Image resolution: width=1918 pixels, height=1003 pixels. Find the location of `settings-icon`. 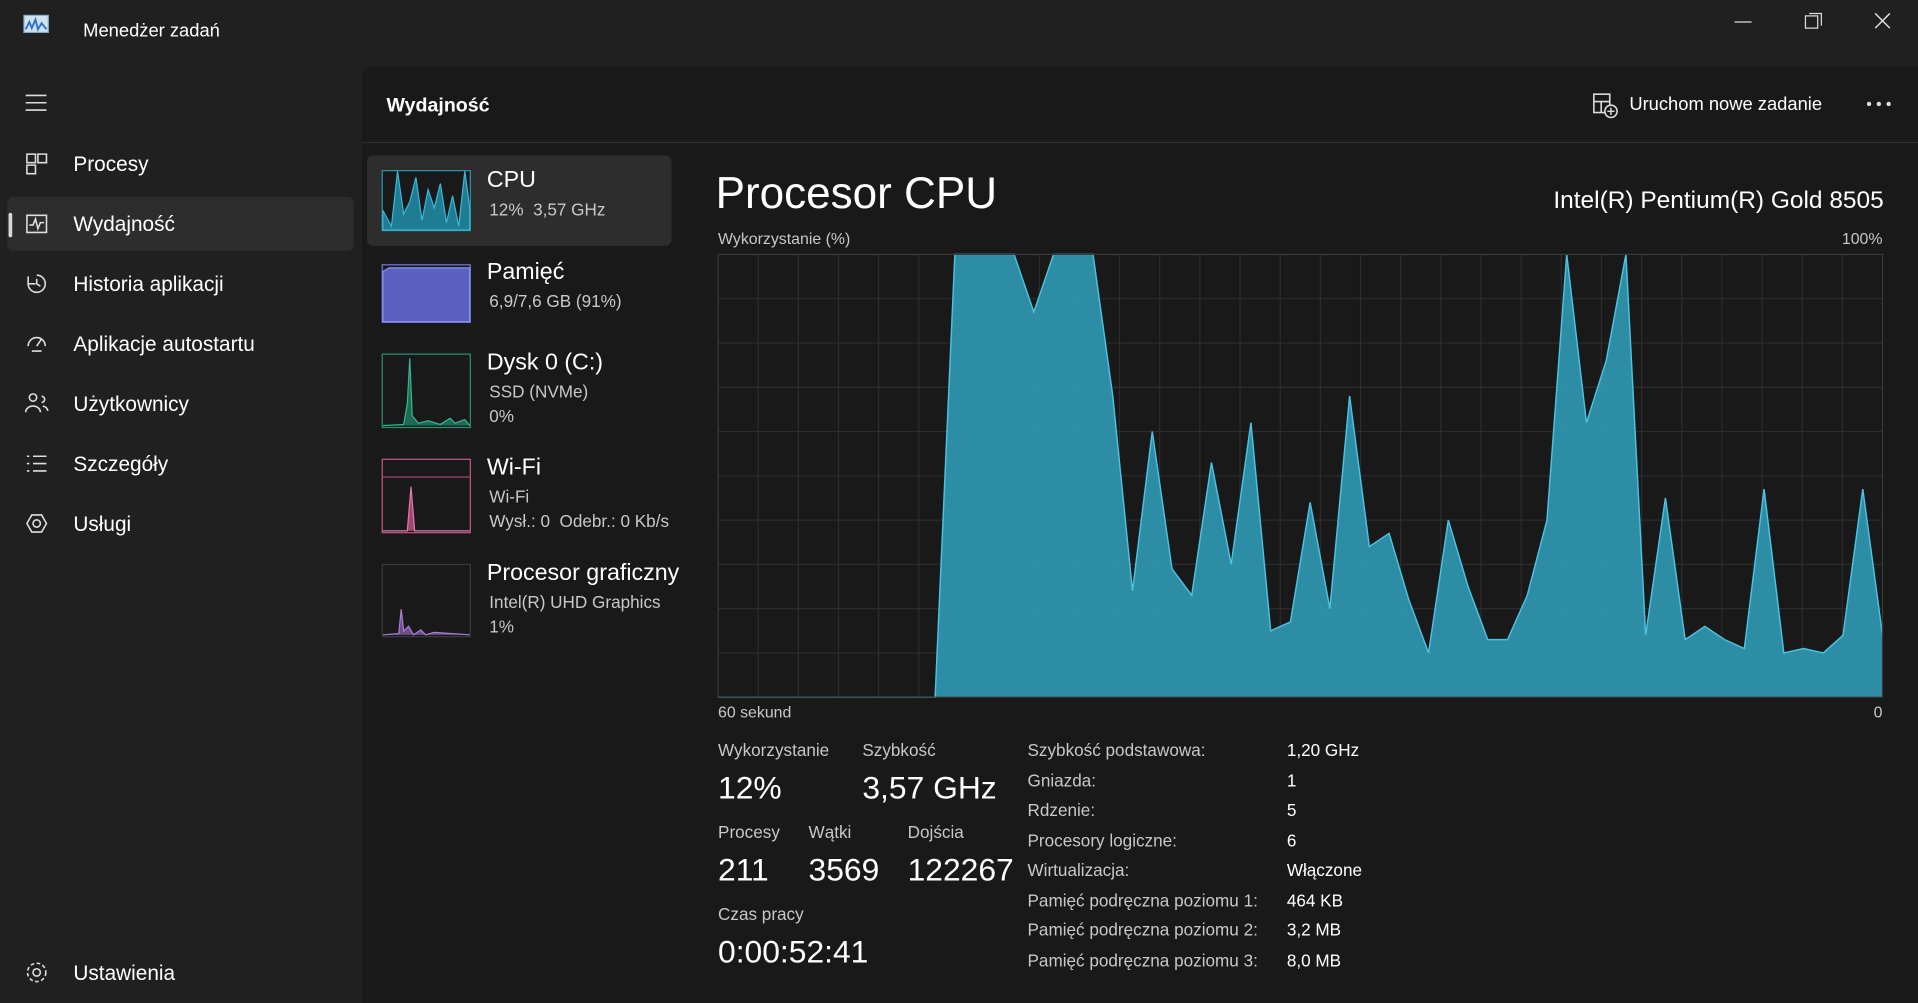

settings-icon is located at coordinates (36, 972).